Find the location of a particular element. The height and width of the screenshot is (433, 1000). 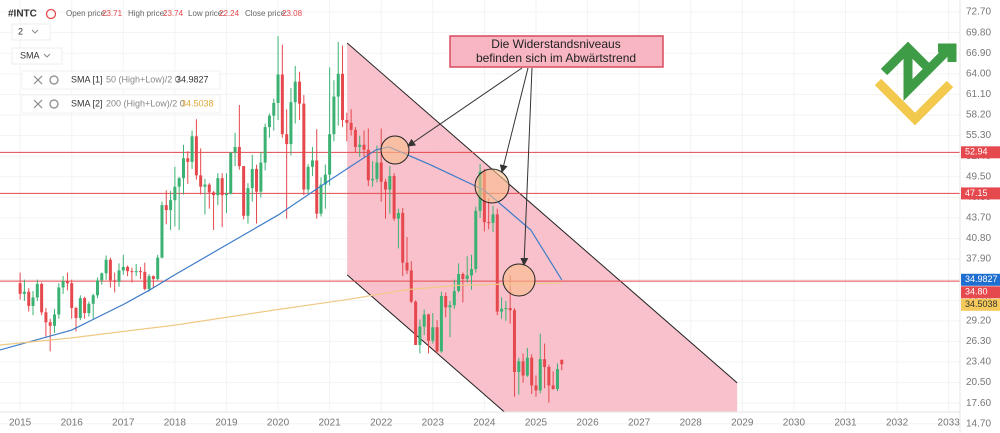

y-tick-label: 29.20 is located at coordinates (978, 320).